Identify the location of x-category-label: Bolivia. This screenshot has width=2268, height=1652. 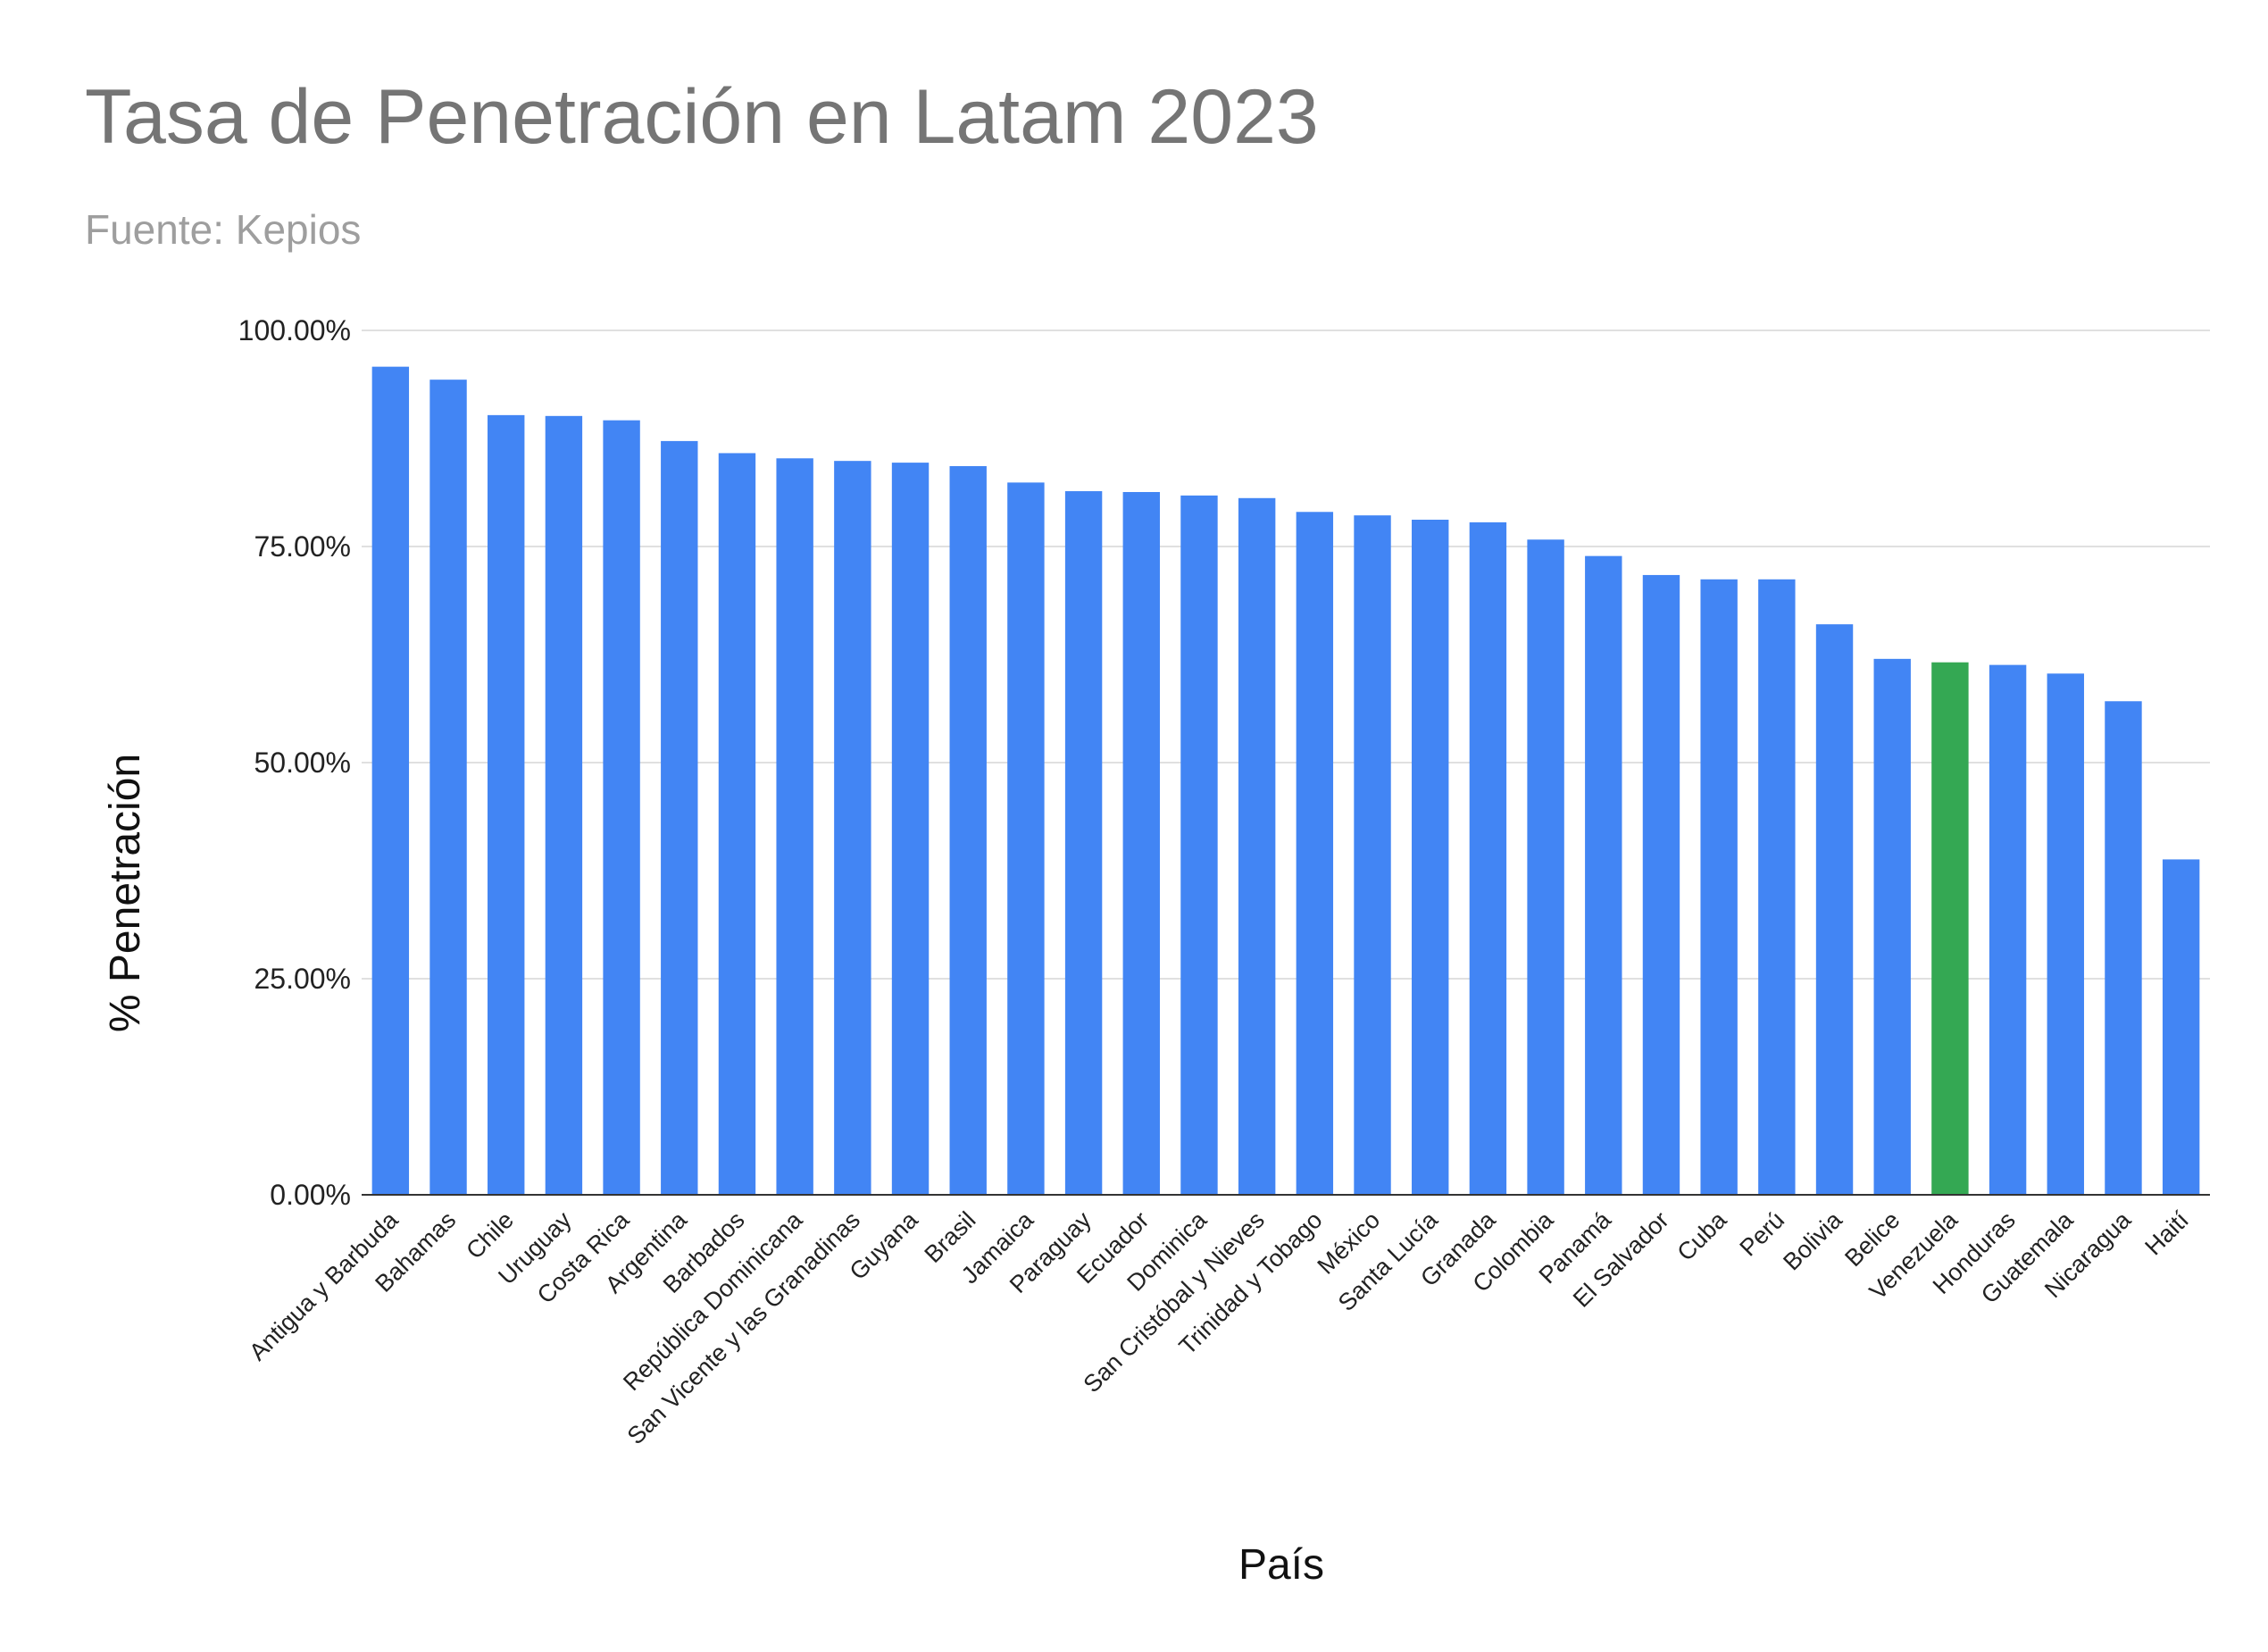
(1812, 1240).